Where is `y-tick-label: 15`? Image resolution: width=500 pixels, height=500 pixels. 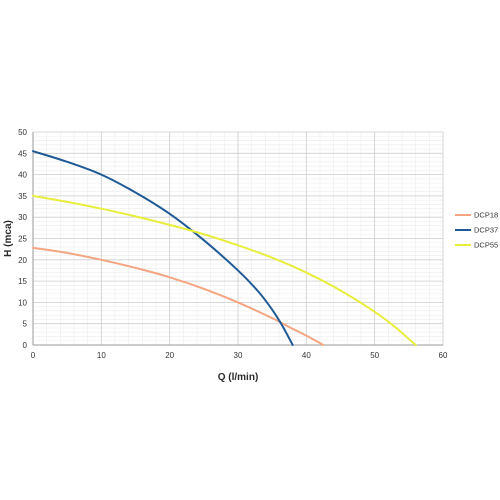
y-tick-label: 15 is located at coordinates (22, 281).